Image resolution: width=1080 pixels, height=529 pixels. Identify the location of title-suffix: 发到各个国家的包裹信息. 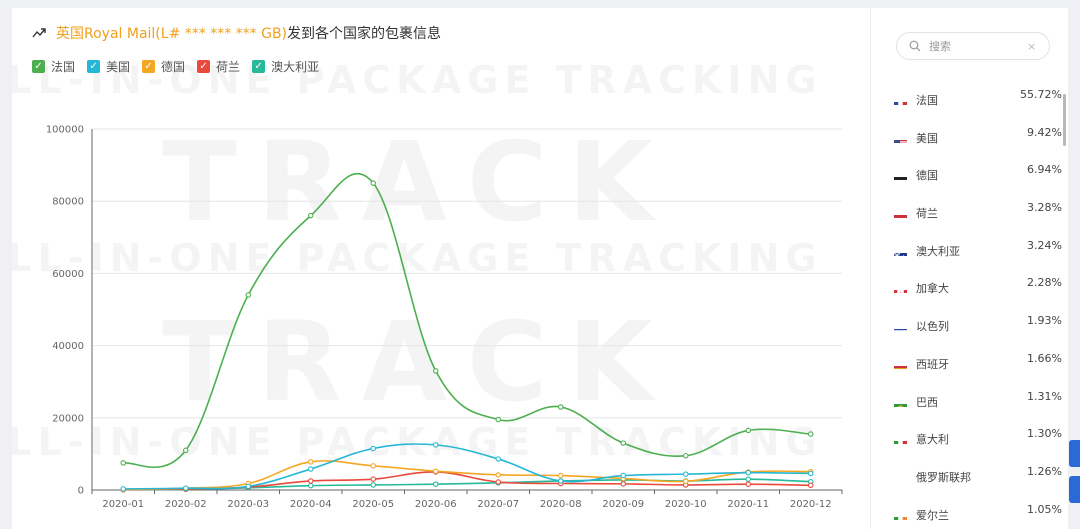
(364, 34).